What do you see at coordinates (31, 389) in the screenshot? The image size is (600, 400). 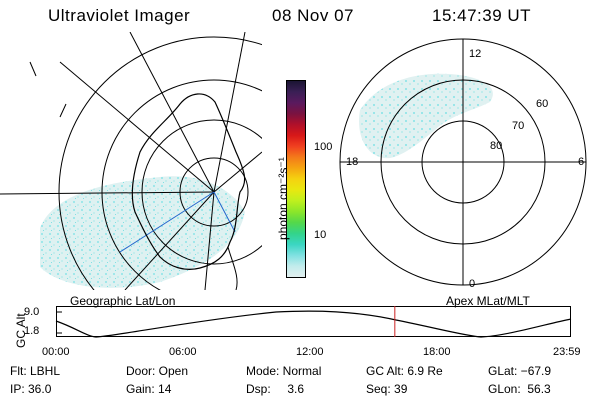 I see `status-ip: IP: 36.0` at bounding box center [31, 389].